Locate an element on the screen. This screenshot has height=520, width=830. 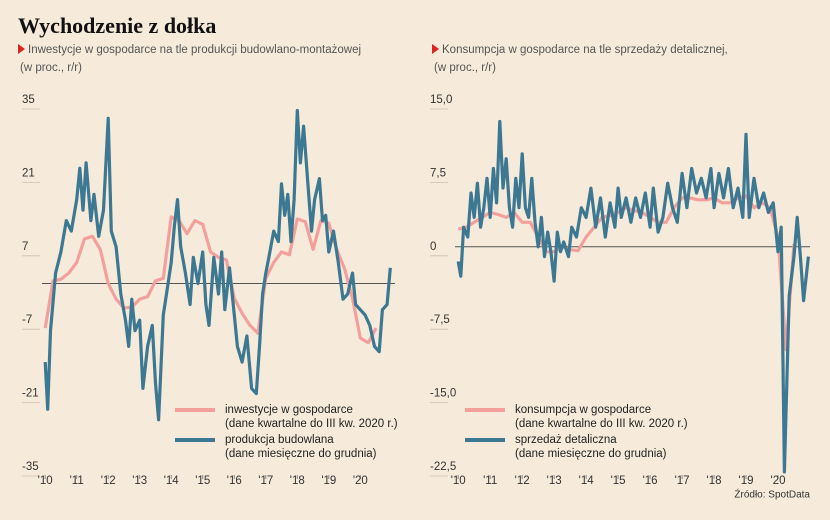
y-tick-label: -22,5 is located at coordinates (443, 467).